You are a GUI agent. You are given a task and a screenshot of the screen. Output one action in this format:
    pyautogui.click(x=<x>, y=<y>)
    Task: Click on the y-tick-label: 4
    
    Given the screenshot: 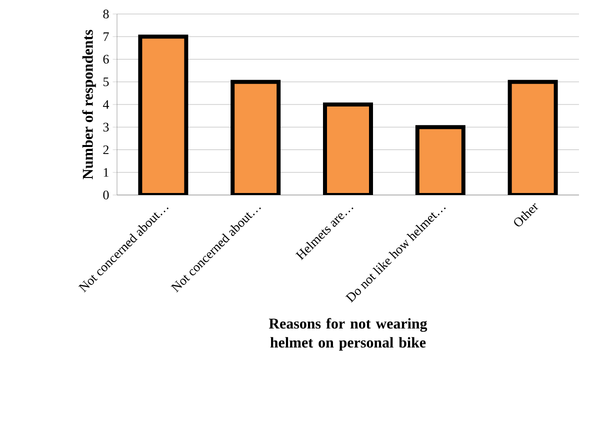 What is the action you would take?
    pyautogui.click(x=106, y=104)
    